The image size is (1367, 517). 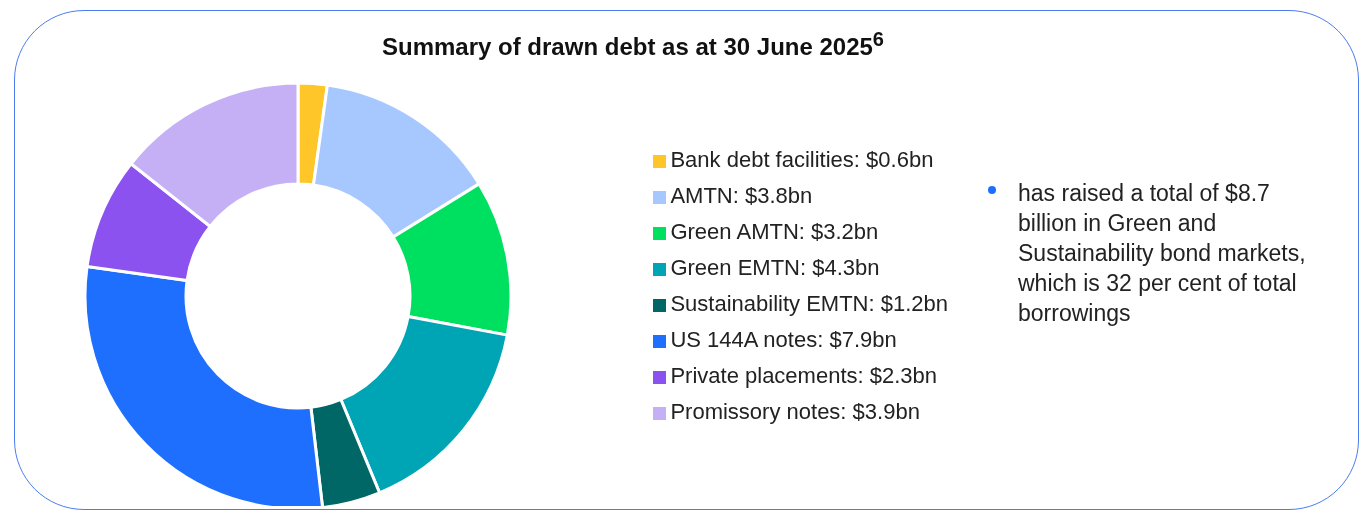 I want to click on legend-label: Sustainability EMTN: $1.2bn, so click(x=809, y=303).